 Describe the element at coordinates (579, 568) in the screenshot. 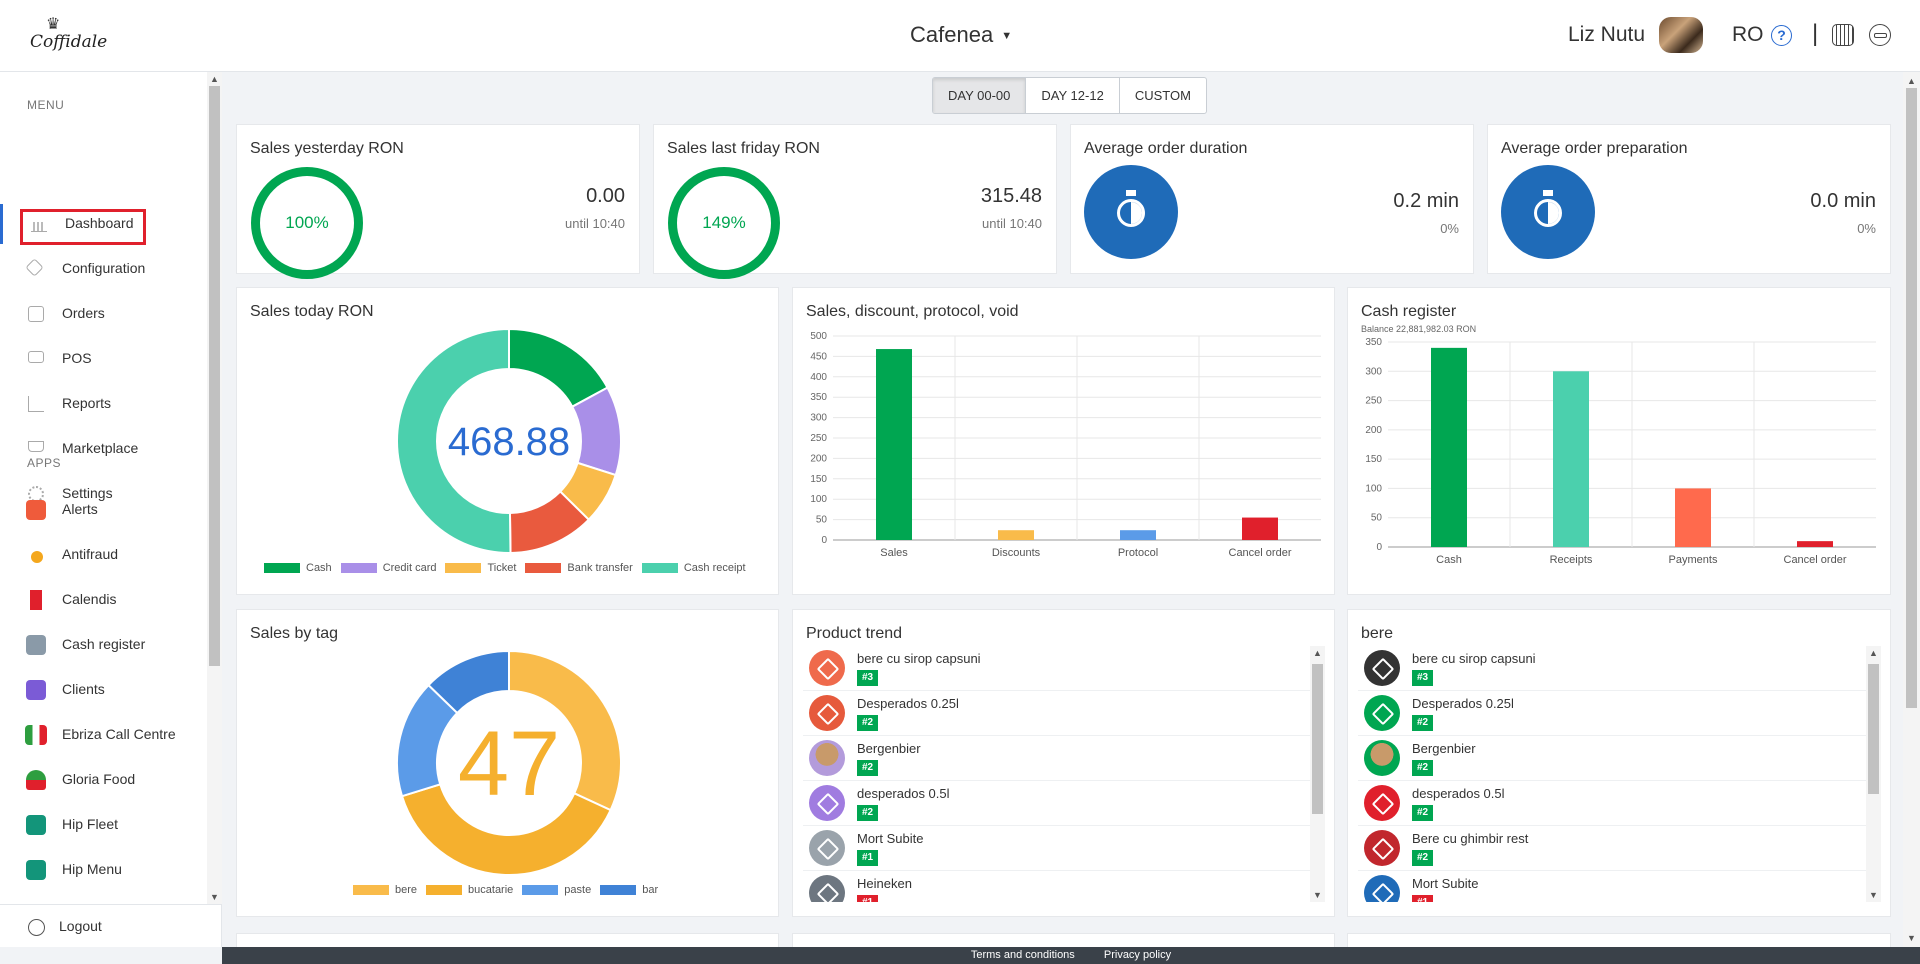

I see `legend-item: Bank transfer` at that location.